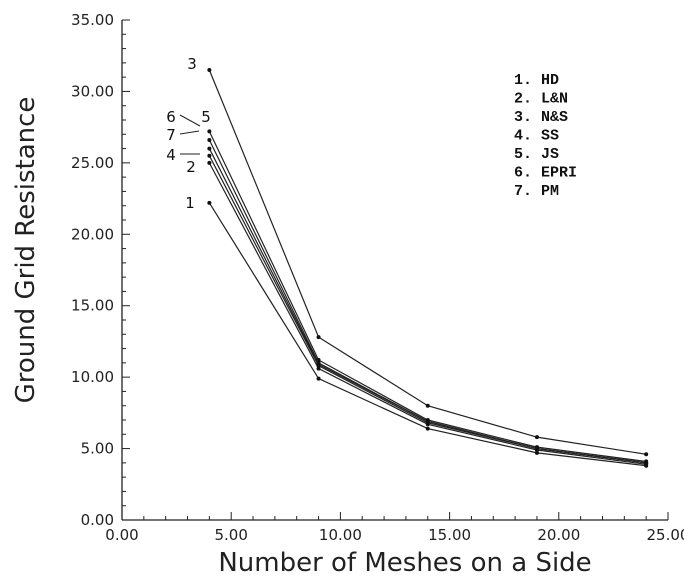 This screenshot has width=684, height=578. Describe the element at coordinates (665, 535) in the screenshot. I see `x-tick-label: 25.00` at that location.